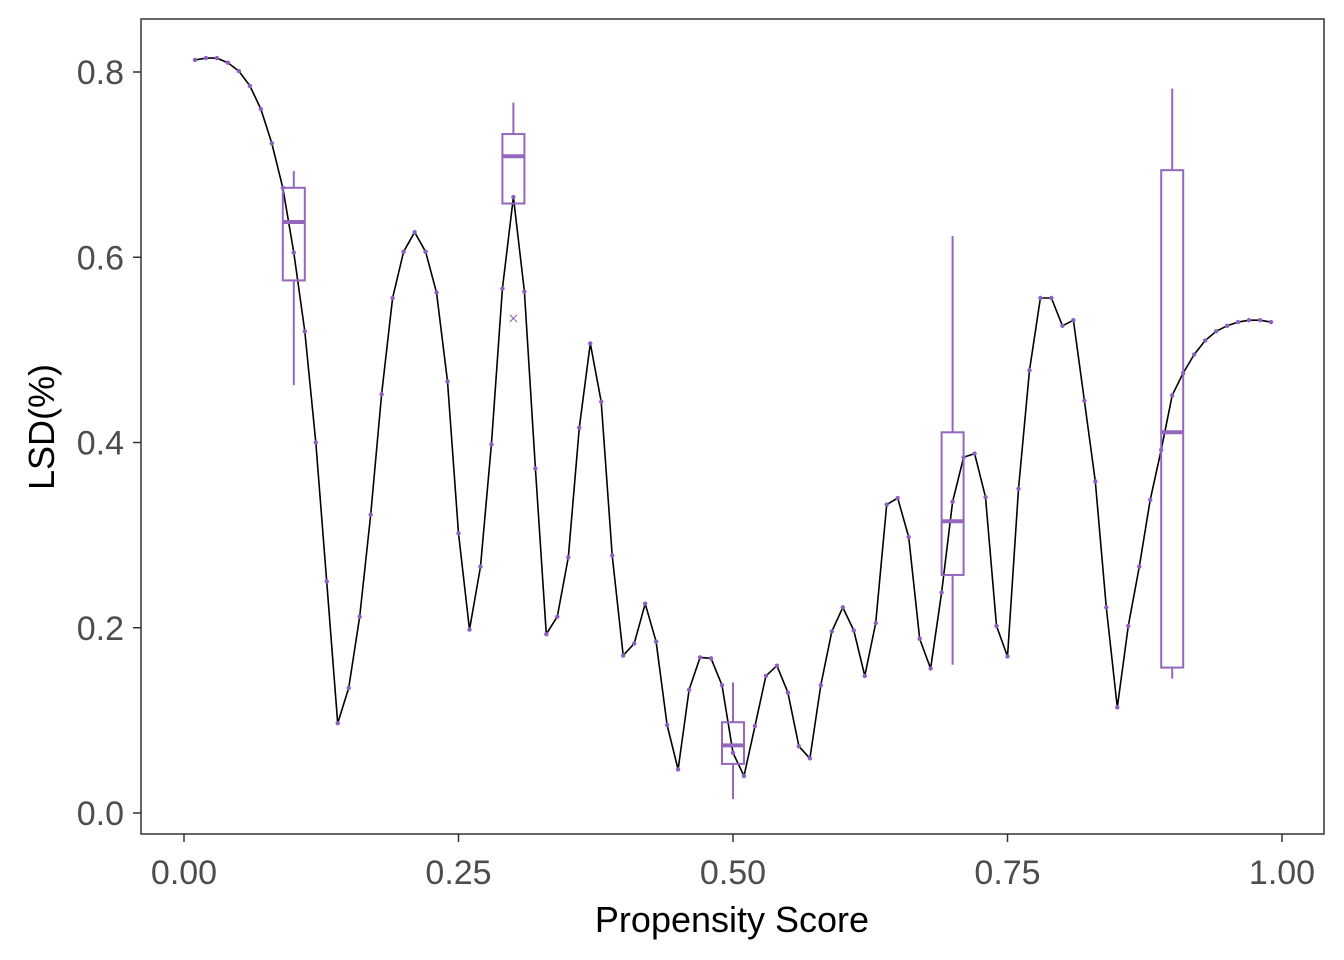 This screenshot has width=1344, height=960. Describe the element at coordinates (100, 258) in the screenshot. I see `y-tick-label: 0.6` at that location.